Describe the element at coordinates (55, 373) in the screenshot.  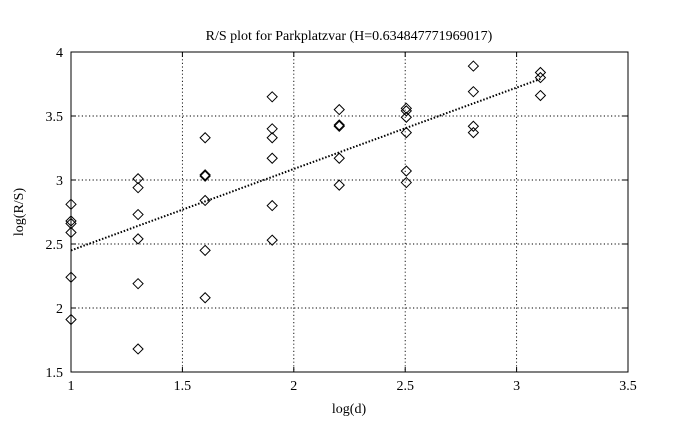
I see `y-tick-label: 1.5` at that location.